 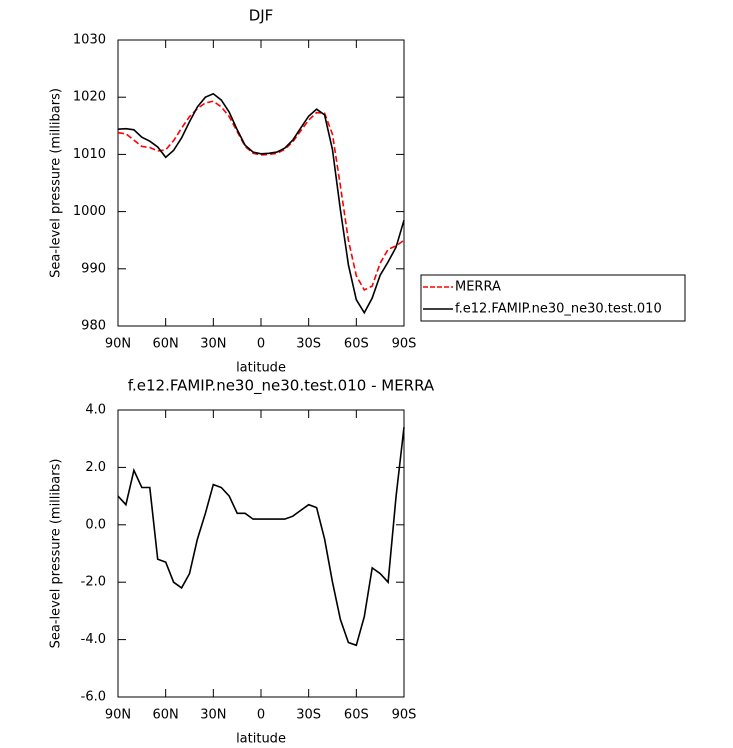 I want to click on y-tick-label: 1020, so click(x=89, y=97).